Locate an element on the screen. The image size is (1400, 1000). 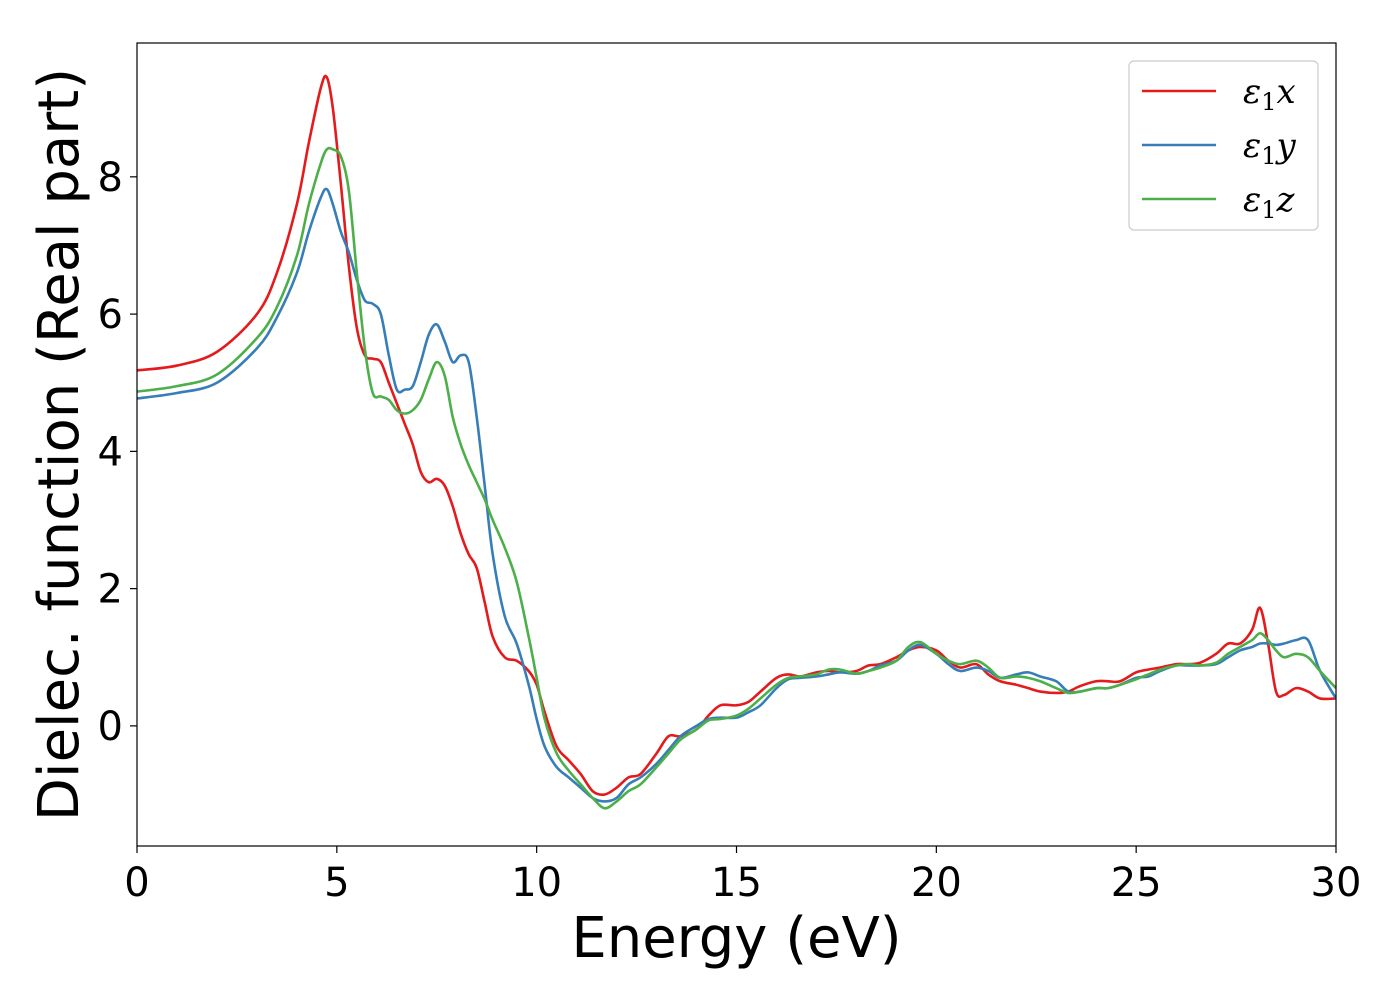
y-tick-label: 8 is located at coordinates (110, 178).